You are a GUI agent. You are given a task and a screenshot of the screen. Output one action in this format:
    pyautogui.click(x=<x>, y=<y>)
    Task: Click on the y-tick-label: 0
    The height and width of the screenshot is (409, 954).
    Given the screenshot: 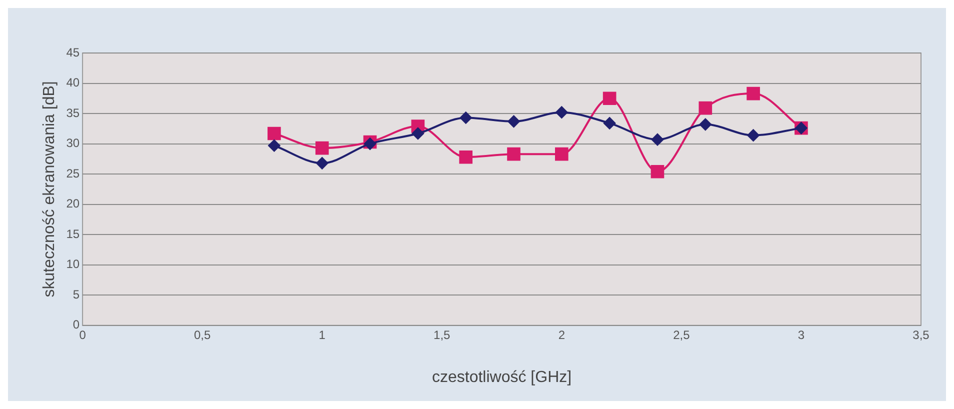 What is the action you would take?
    pyautogui.click(x=76, y=325)
    